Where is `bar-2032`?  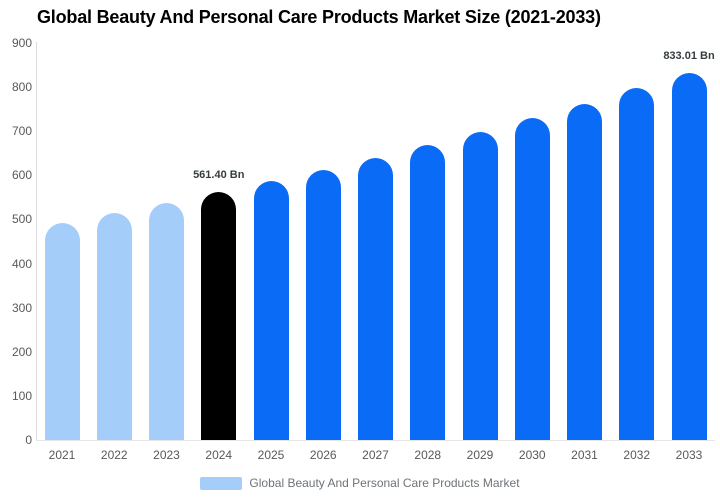 bar-2032 is located at coordinates (637, 264).